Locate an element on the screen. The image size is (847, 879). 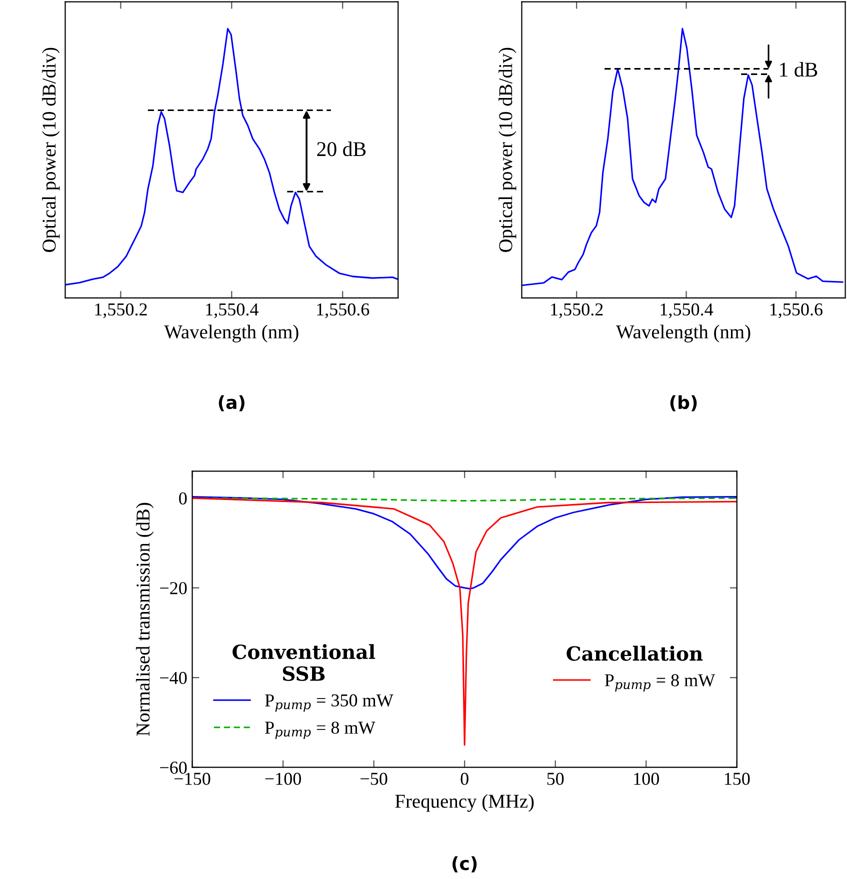
x-tick-label: 50 is located at coordinates (555, 778).